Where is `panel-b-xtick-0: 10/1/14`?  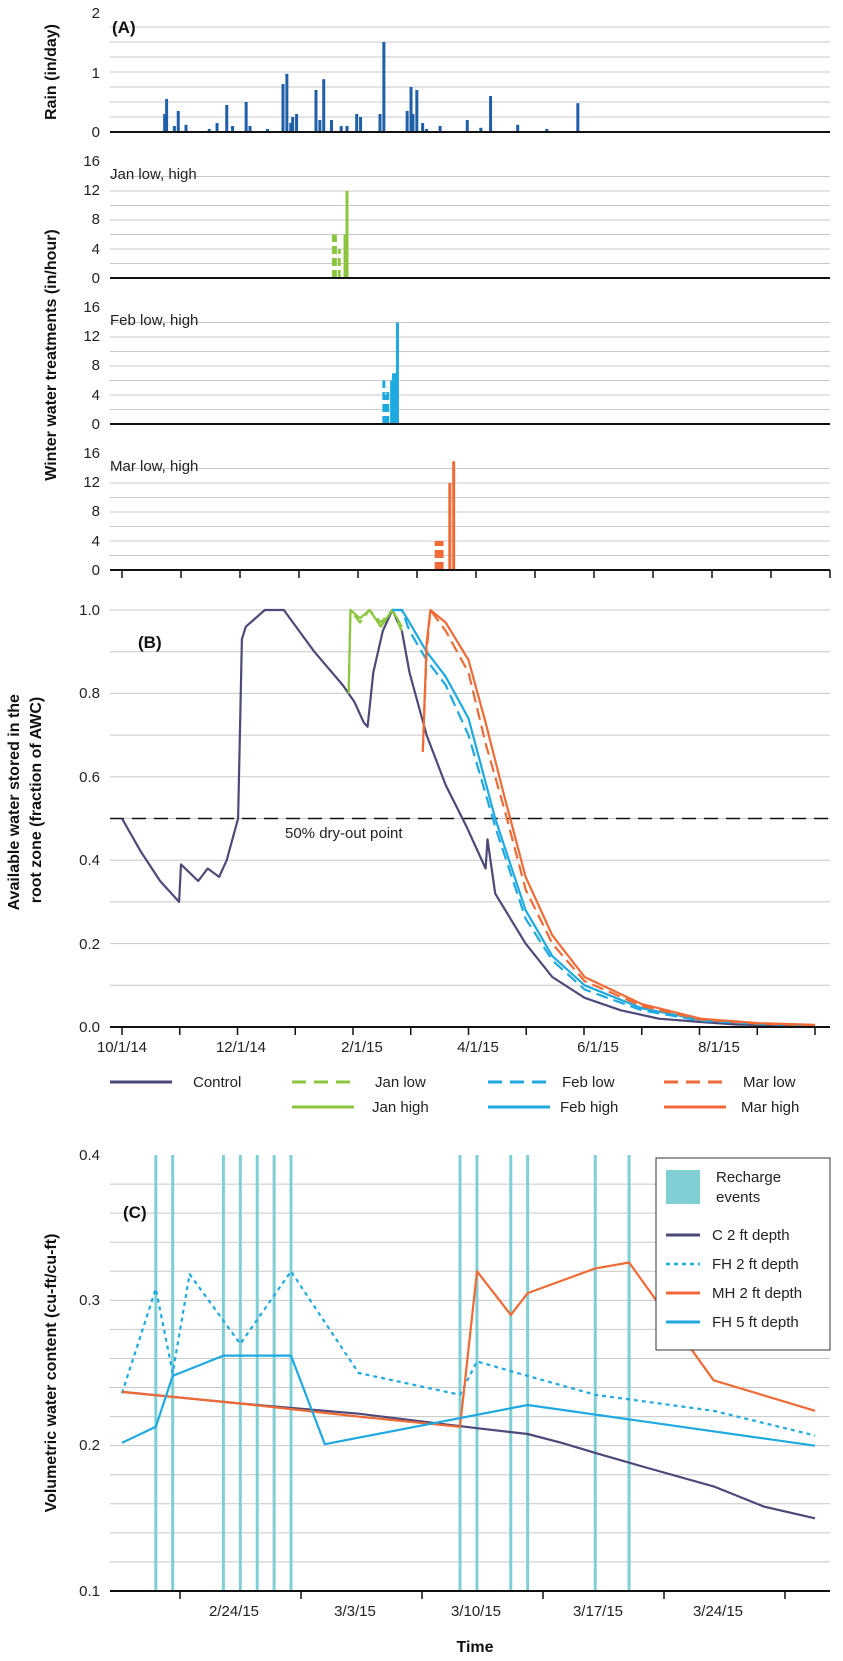 panel-b-xtick-0: 10/1/14 is located at coordinates (122, 1047).